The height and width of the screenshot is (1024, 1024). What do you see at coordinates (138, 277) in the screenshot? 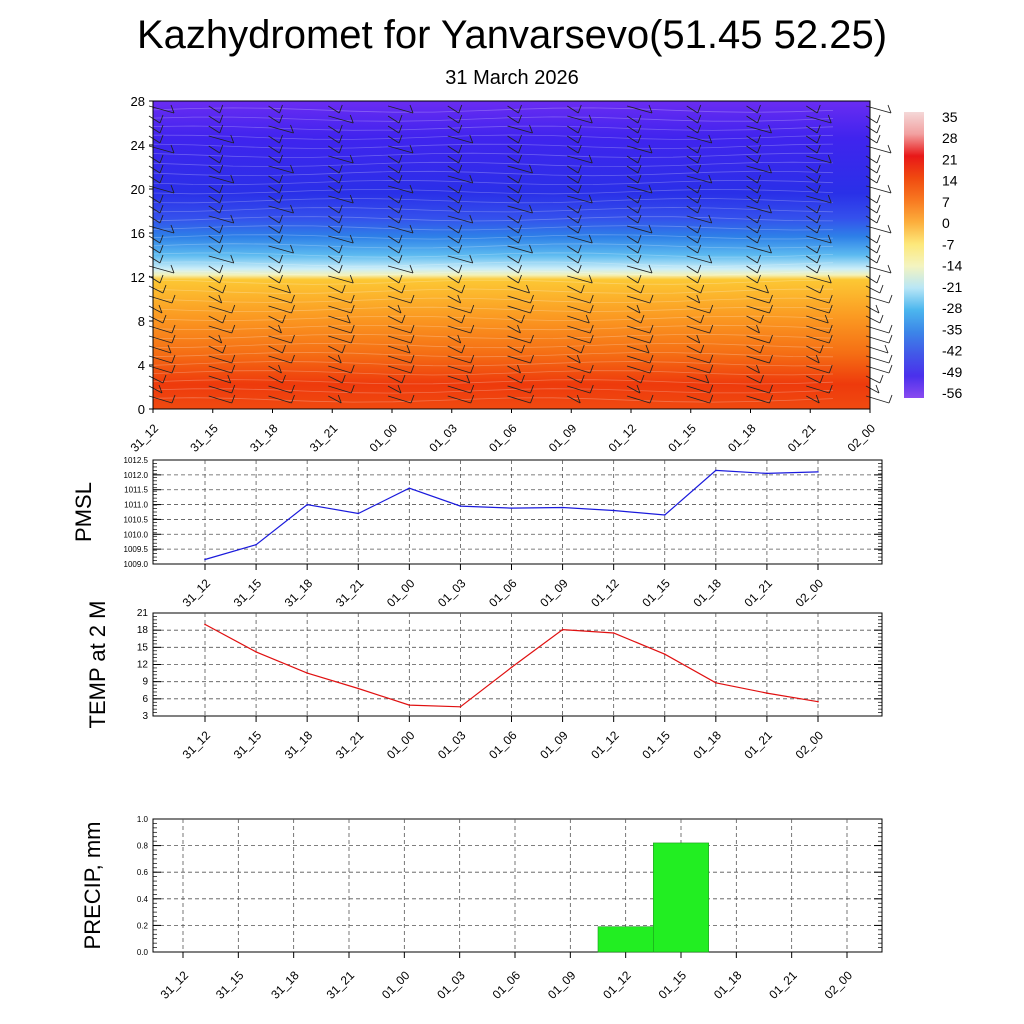
I see `y-tick-label: 12` at bounding box center [138, 277].